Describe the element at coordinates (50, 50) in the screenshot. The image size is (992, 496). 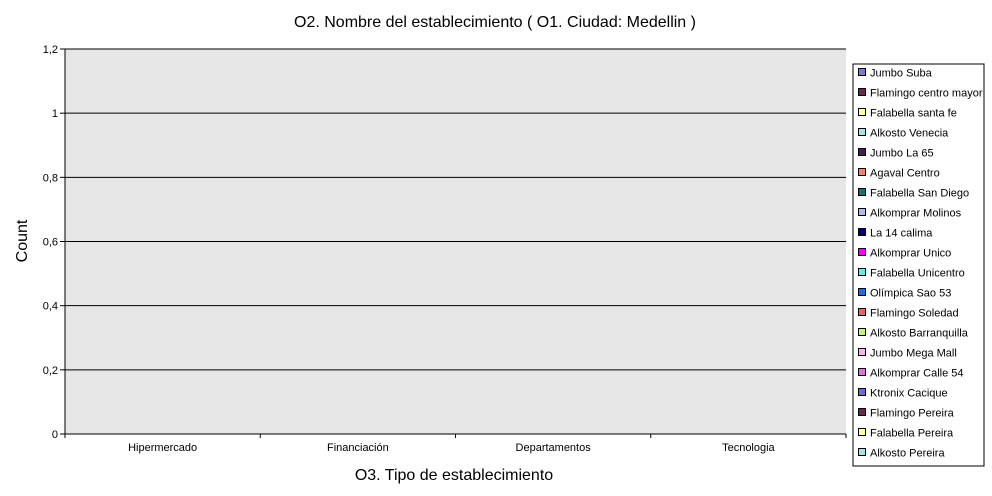
I see `y-tick-label: 1,2` at that location.